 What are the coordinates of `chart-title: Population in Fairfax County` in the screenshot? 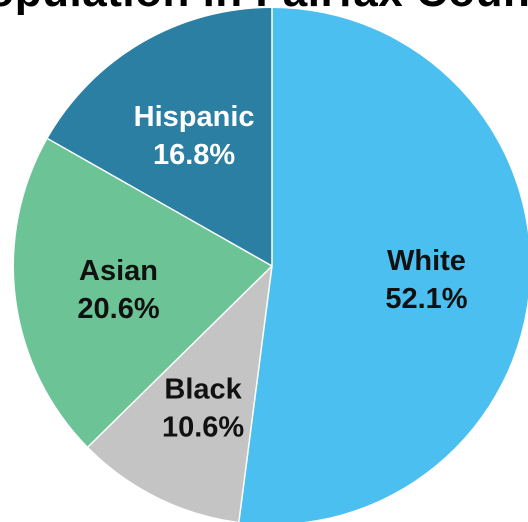 It's located at (264, 7).